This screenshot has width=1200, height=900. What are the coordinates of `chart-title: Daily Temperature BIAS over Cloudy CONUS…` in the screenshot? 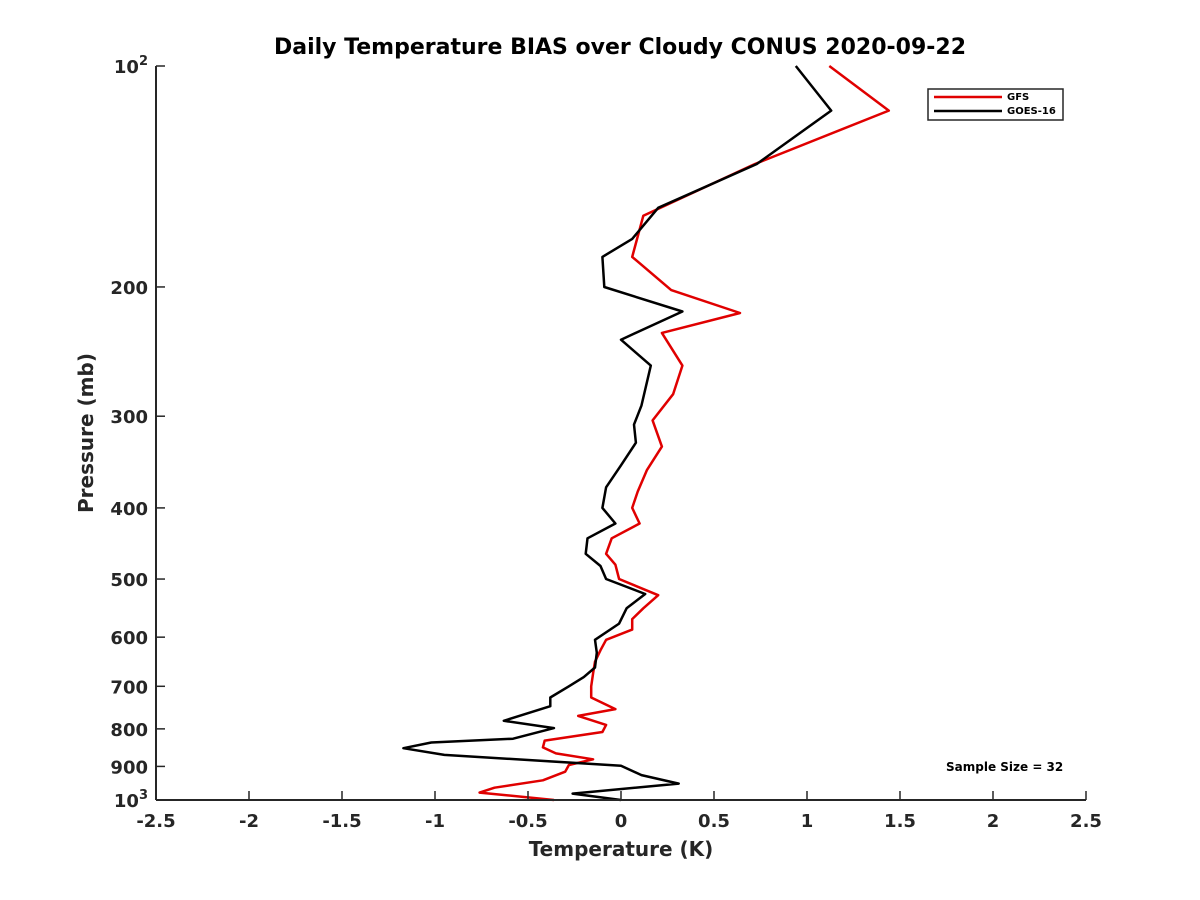 It's located at (620, 47).